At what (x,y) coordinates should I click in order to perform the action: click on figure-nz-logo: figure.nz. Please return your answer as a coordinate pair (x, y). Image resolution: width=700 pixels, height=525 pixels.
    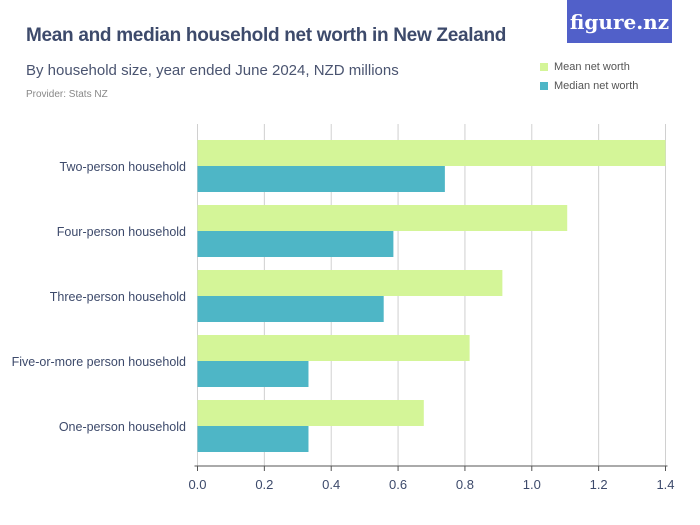
    Looking at the image, I should click on (619, 21).